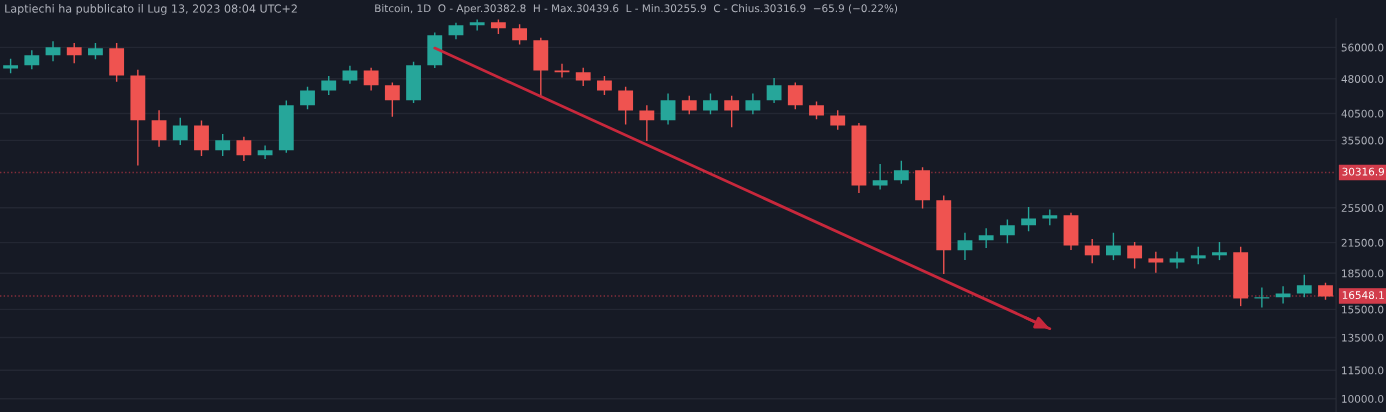 This screenshot has height=412, width=1386. I want to click on y-tick-label: 10000.0, so click(1363, 398).